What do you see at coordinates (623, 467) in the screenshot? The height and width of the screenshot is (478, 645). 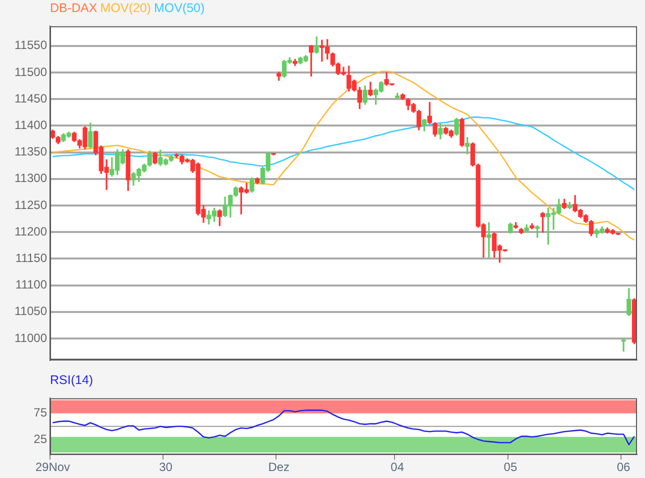 I see `x-tick-label: 06` at bounding box center [623, 467].